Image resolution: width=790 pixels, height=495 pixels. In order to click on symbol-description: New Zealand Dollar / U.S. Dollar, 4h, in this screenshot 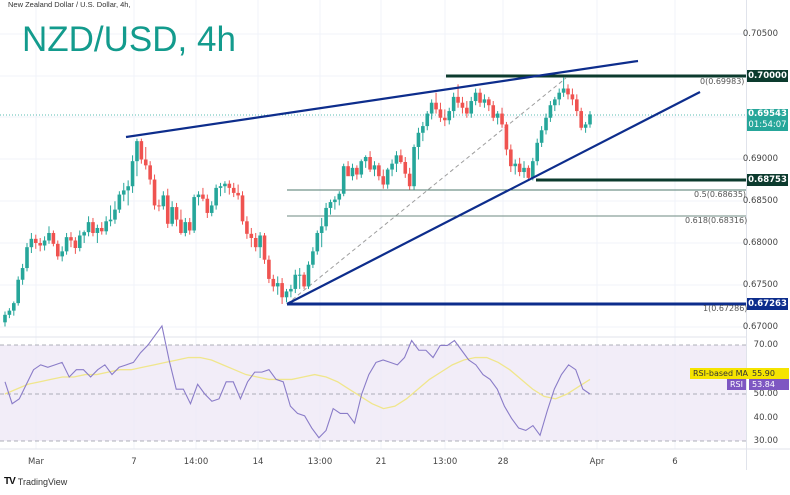, I will do `click(69, 4)`.